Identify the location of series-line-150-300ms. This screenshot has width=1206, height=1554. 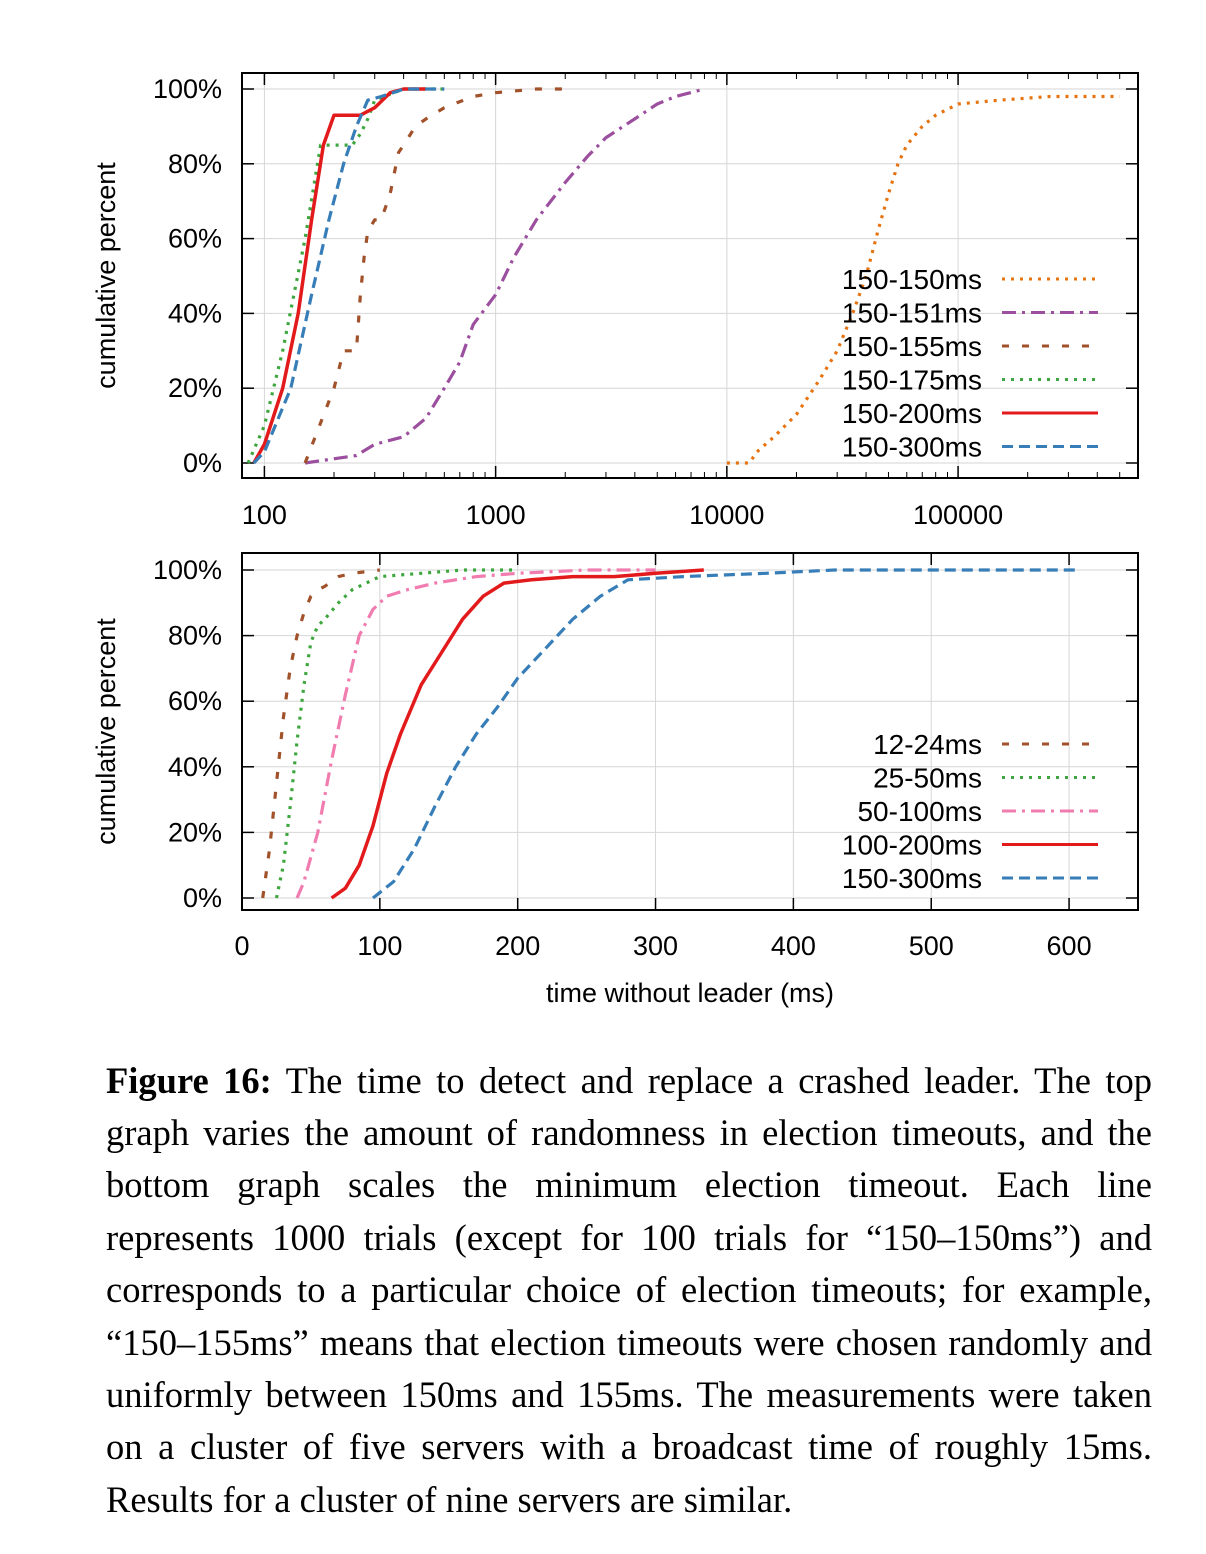
(348, 276).